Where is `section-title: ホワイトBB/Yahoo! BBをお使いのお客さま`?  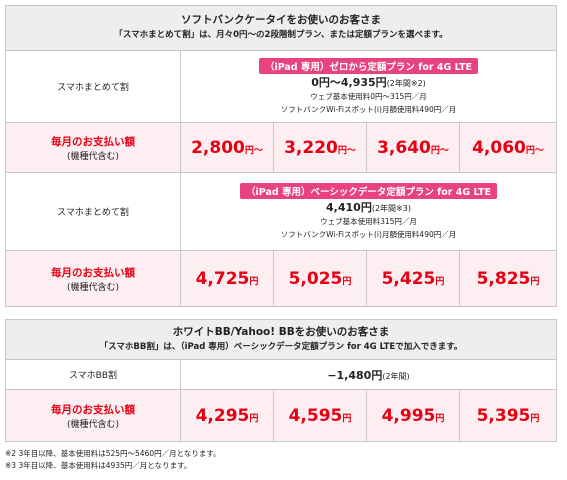
section-title: ホワイトBB/Yahoo! BBをお使いのお客さま is located at coordinates (281, 331).